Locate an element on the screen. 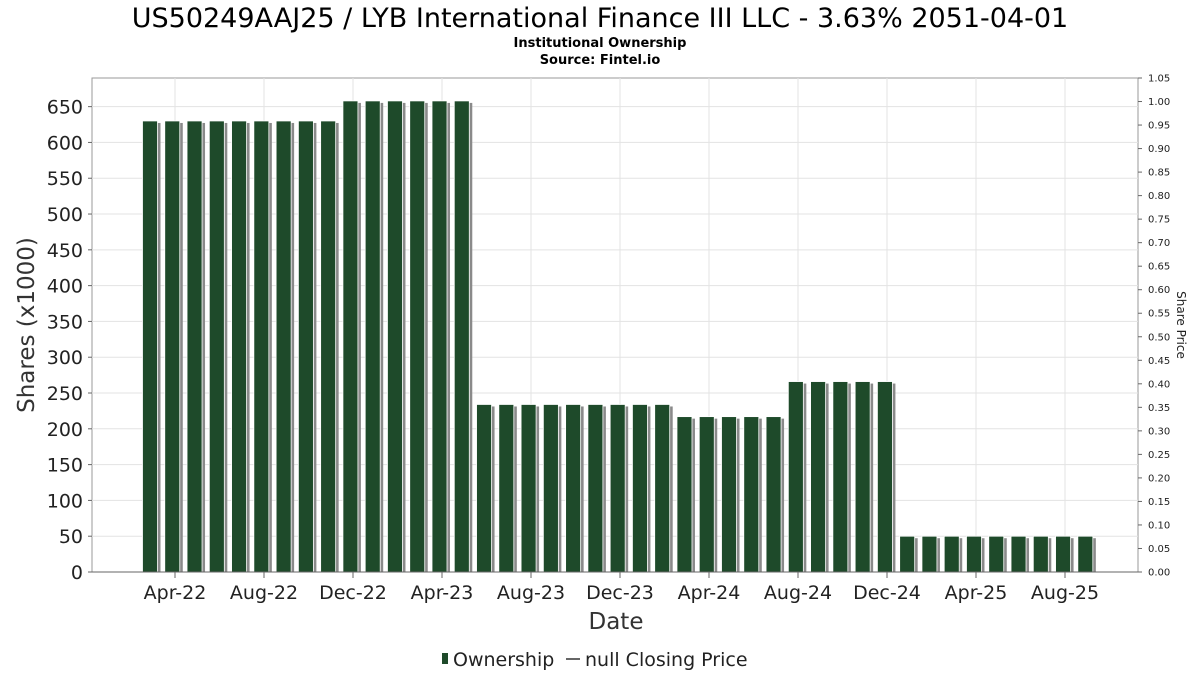 This screenshot has height=675, width=1200. y2-tick-label: 0.80 is located at coordinates (1159, 196).